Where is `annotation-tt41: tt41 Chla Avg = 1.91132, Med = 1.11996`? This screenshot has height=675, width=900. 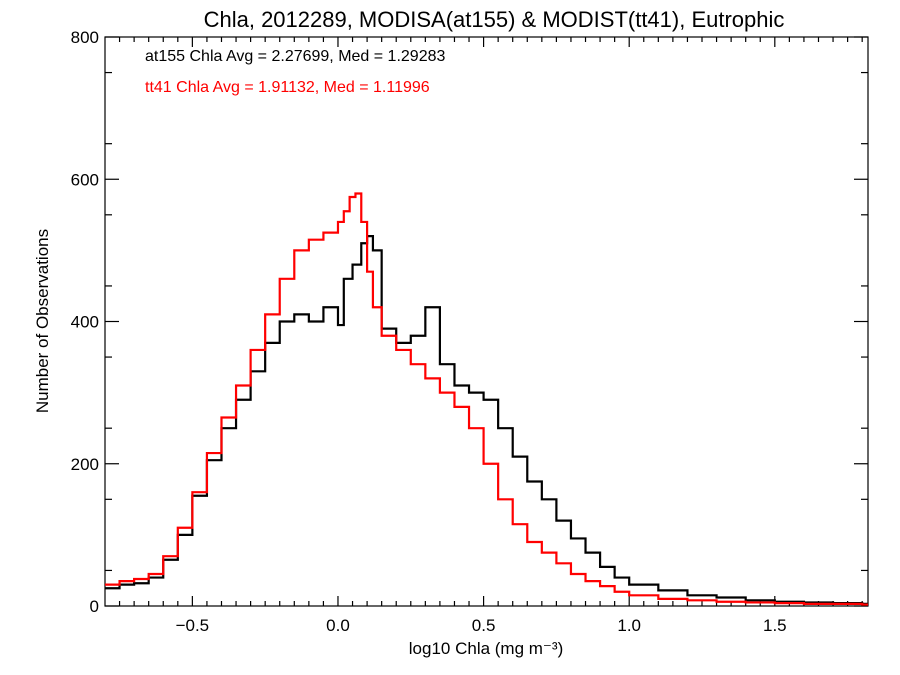
annotation-tt41: tt41 Chla Avg = 1.91132, Med = 1.11996 is located at coordinates (287, 87).